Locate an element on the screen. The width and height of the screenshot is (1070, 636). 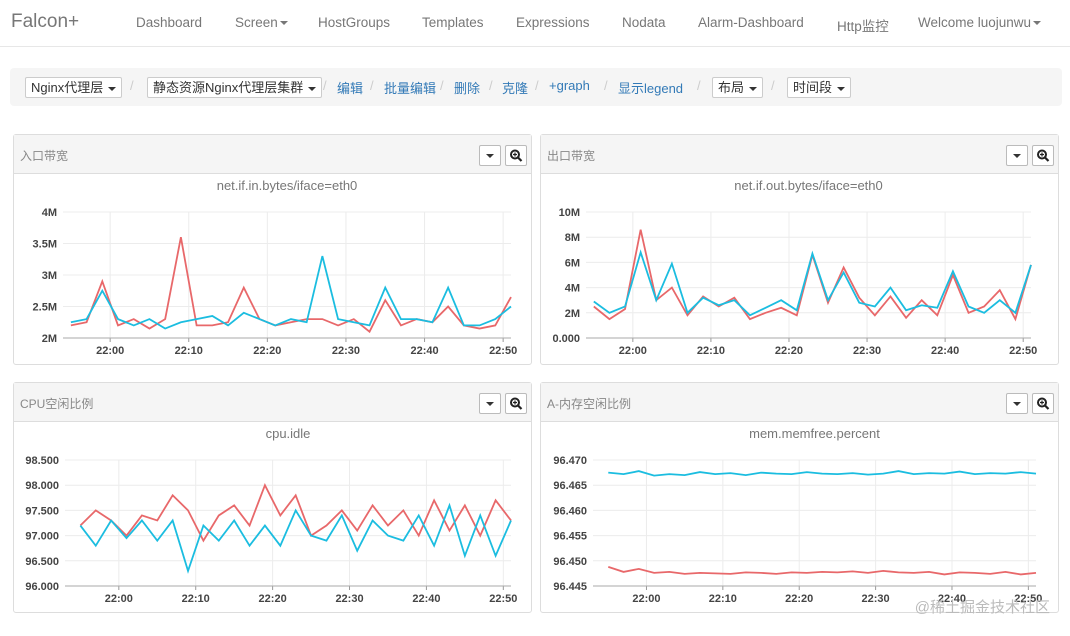
y-tick-label: 96.500 is located at coordinates (42, 562).